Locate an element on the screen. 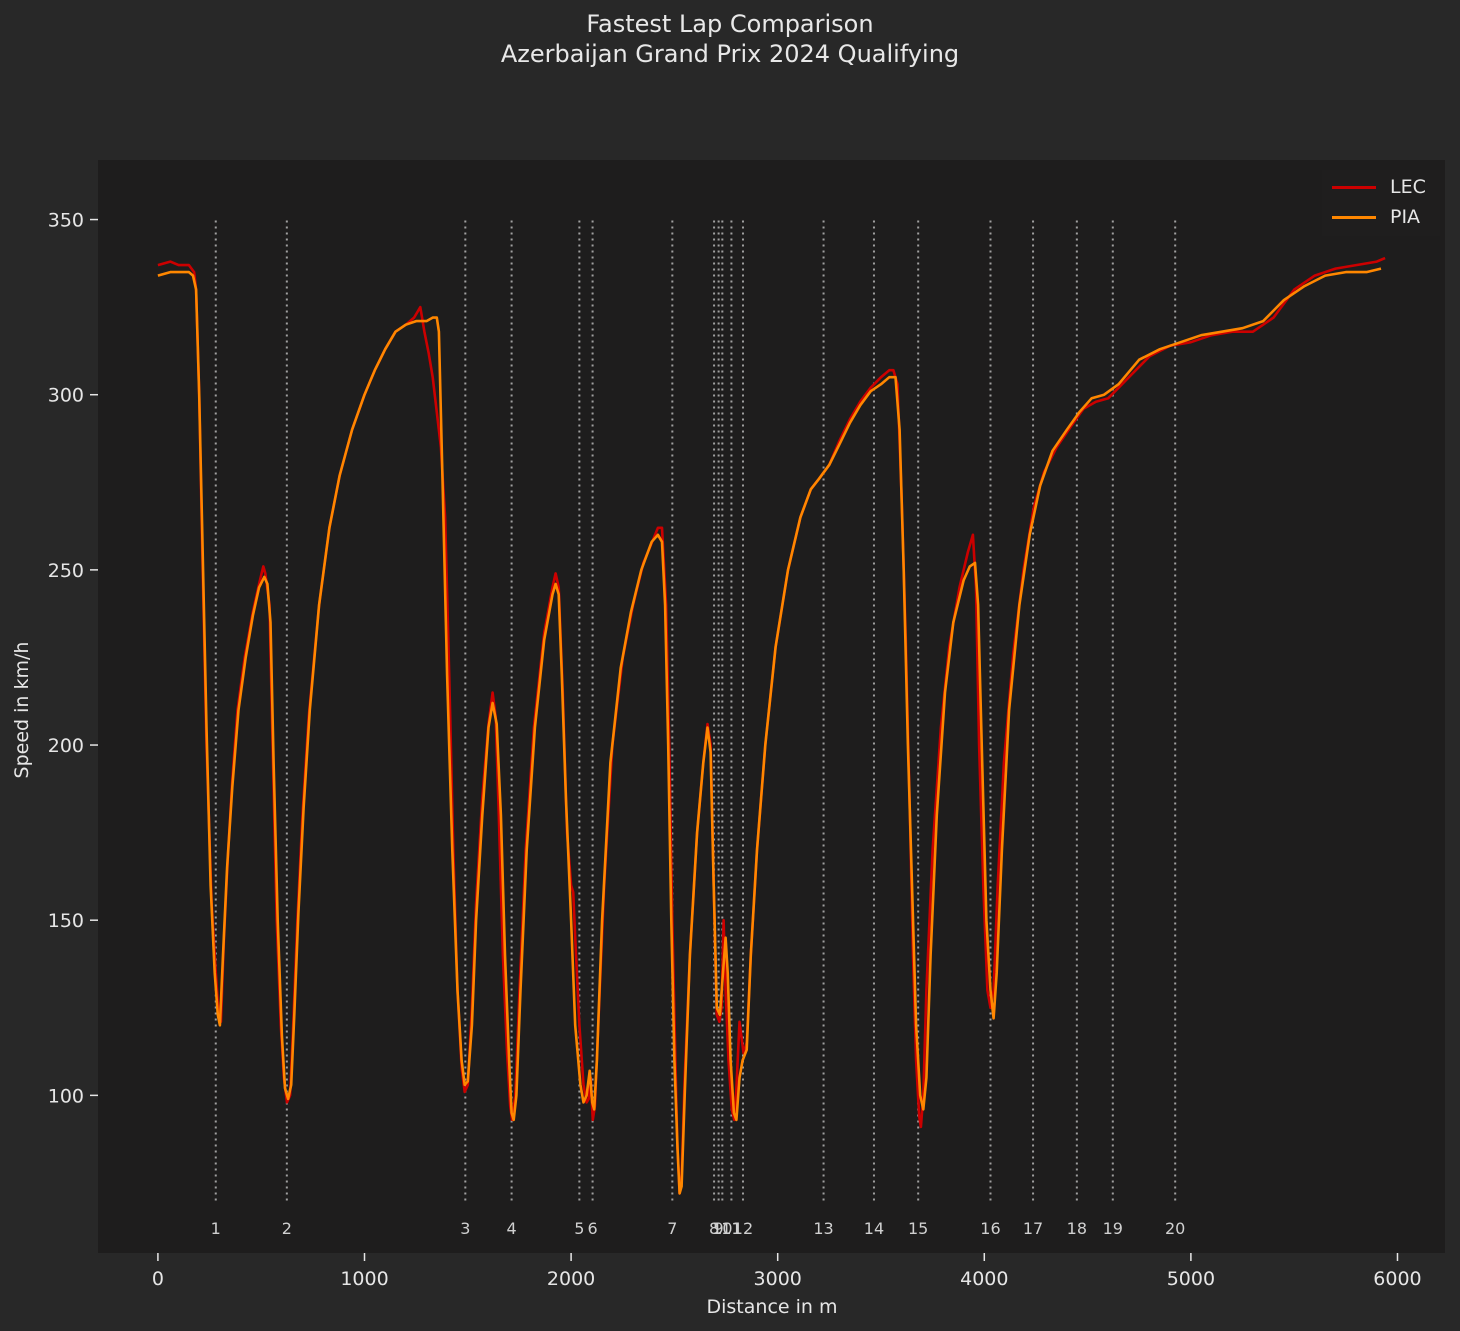 This screenshot has height=1331, width=1460. corner-label-9: 9 is located at coordinates (719, 1228).